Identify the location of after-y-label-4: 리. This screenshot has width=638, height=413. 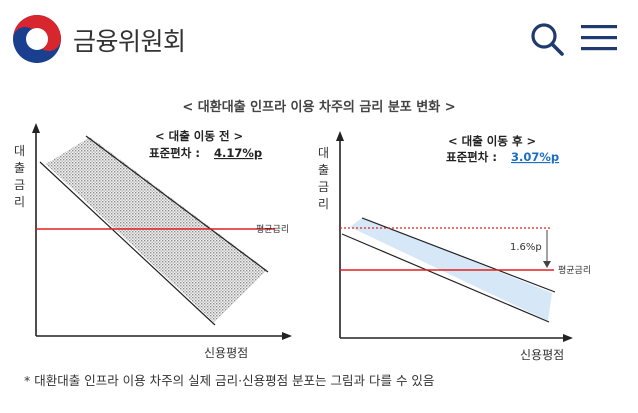
(323, 204).